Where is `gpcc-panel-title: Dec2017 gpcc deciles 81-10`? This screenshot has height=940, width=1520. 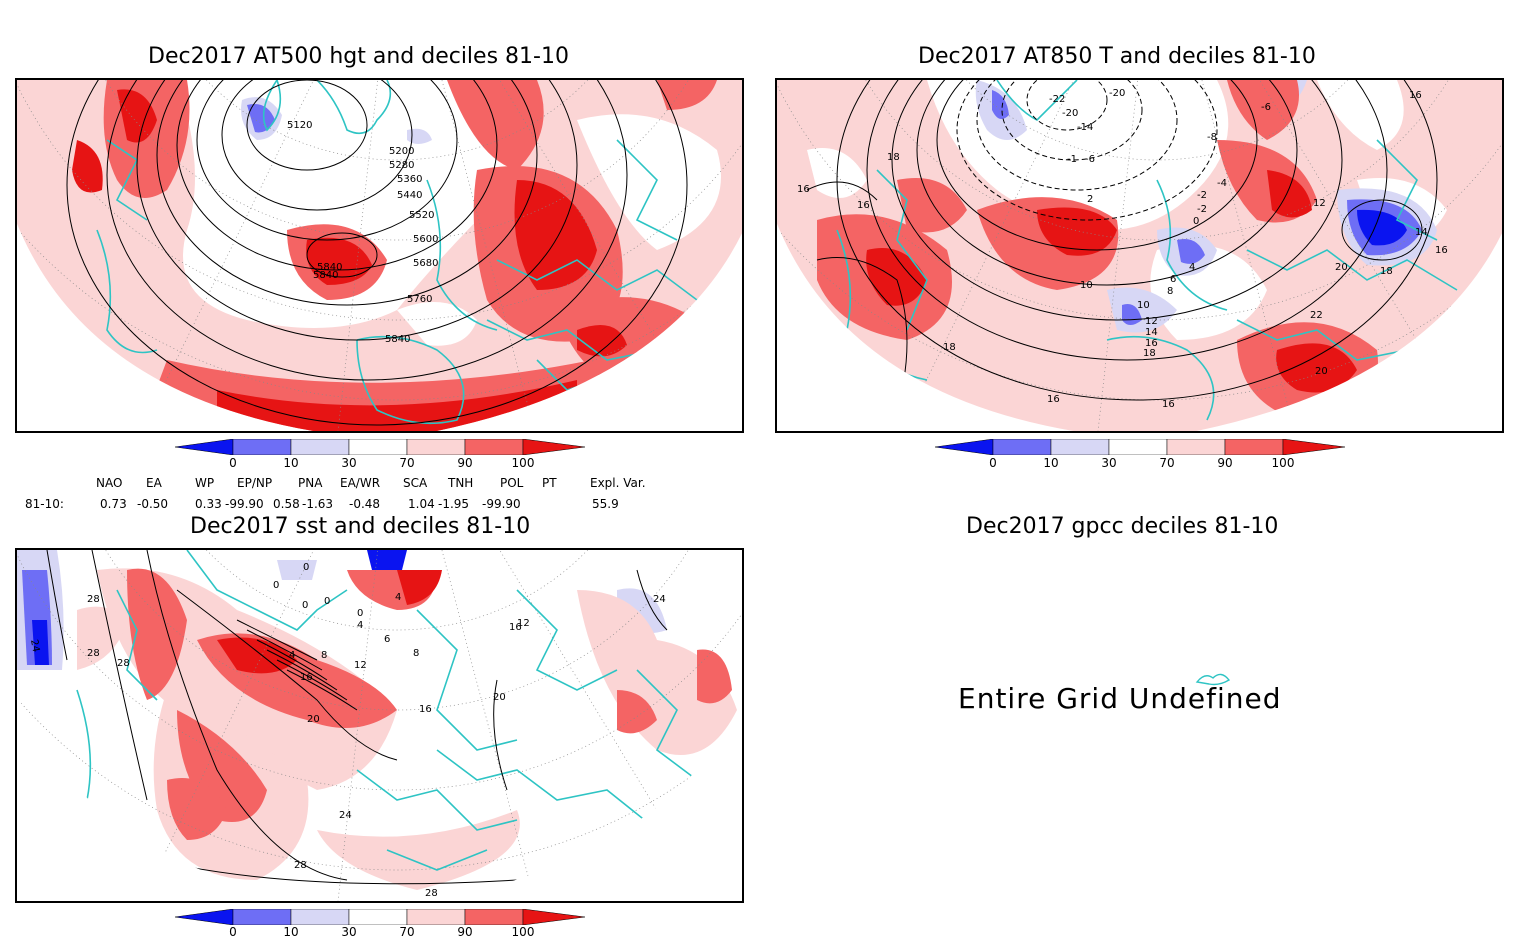
gpcc-panel-title: Dec2017 gpcc deciles 81-10 is located at coordinates (1122, 526).